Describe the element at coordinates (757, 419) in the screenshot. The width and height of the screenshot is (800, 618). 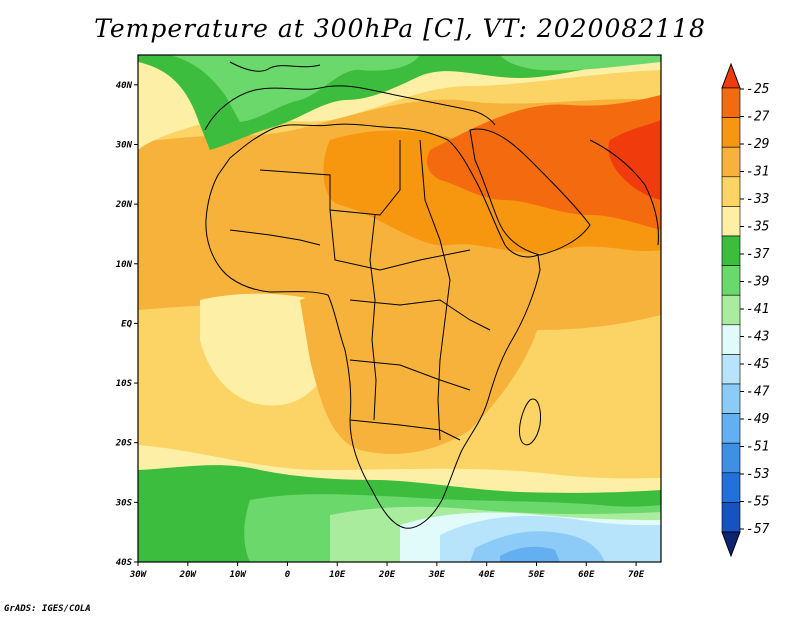
I see `colorbar-label: -49` at that location.